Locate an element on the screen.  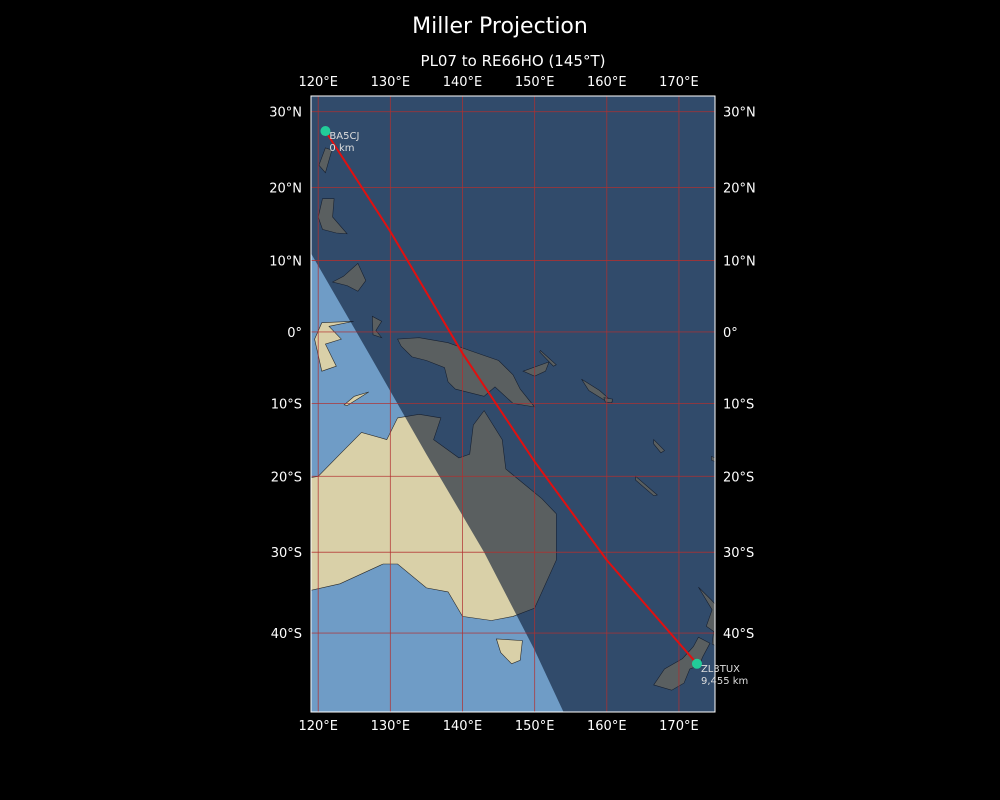
station-callsign: BA5CJ is located at coordinates (344, 136).